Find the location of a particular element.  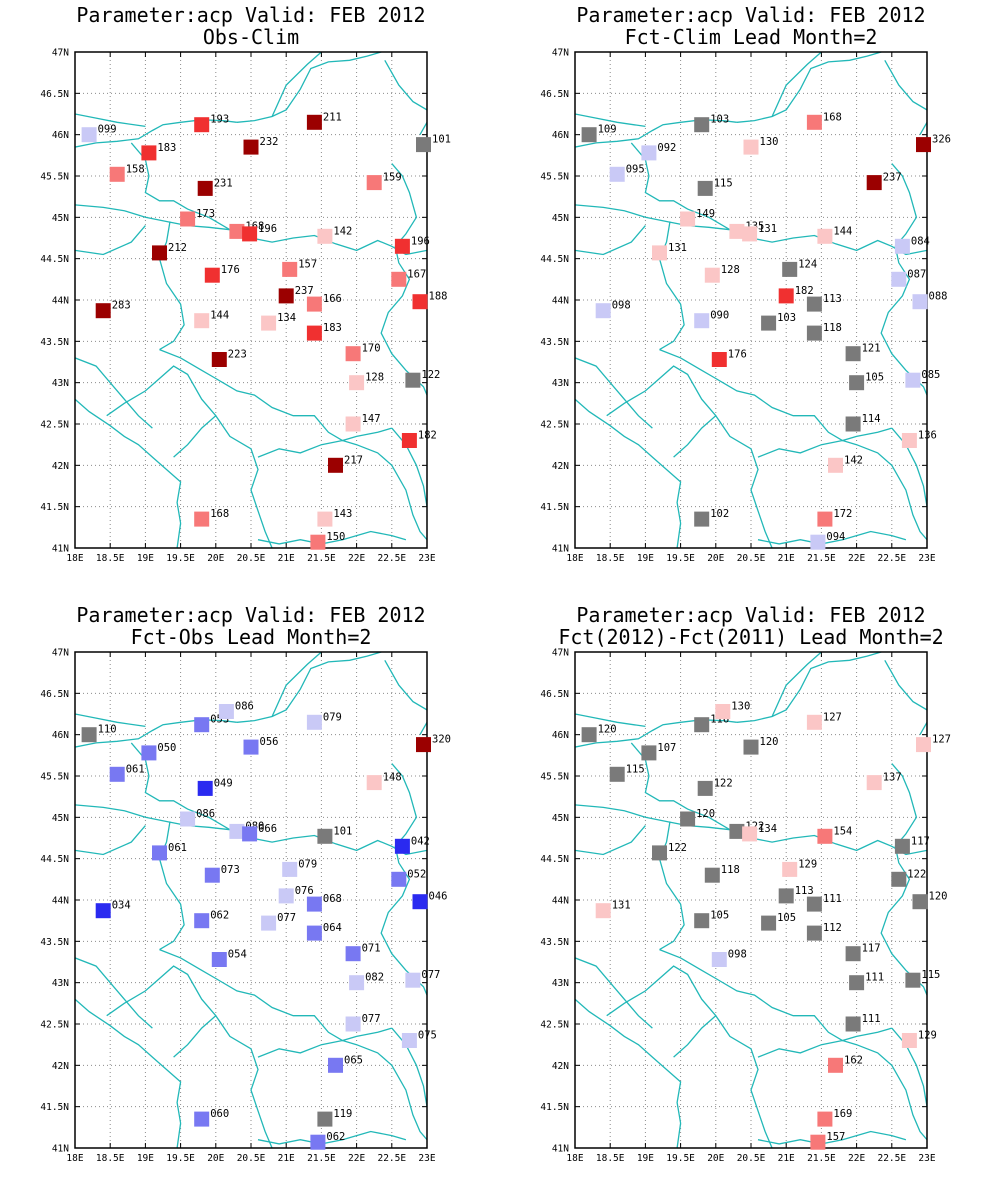

station-value-label: 176 is located at coordinates (737, 355).